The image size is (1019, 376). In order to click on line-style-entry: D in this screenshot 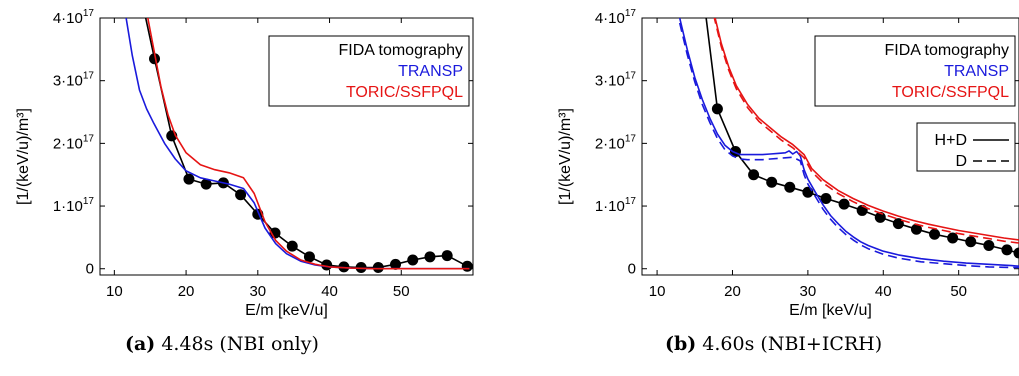, I will do `click(961, 161)`.